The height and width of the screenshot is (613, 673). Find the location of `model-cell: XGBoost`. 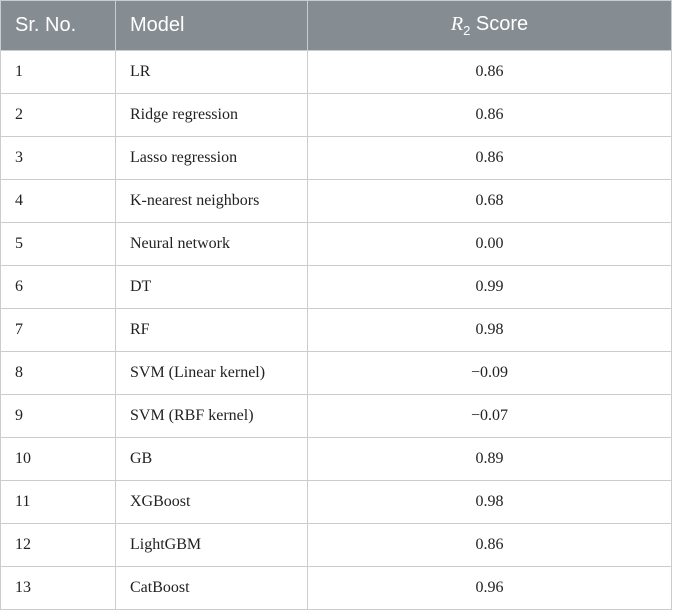

model-cell: XGBoost is located at coordinates (211, 502).